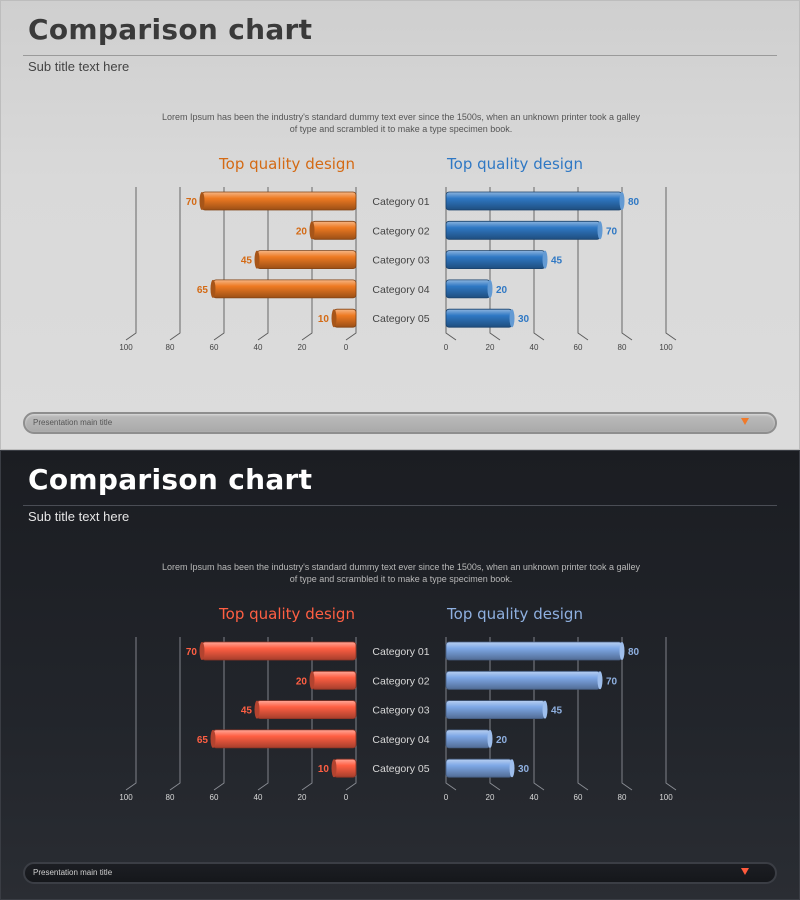 This screenshot has width=800, height=900. Describe the element at coordinates (400, 681) in the screenshot. I see `category-label: Category 02` at that location.